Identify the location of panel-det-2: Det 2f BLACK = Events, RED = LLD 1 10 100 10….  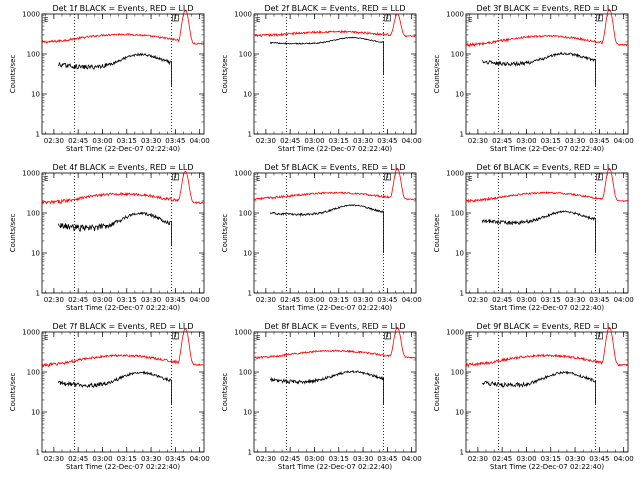
(321, 78).